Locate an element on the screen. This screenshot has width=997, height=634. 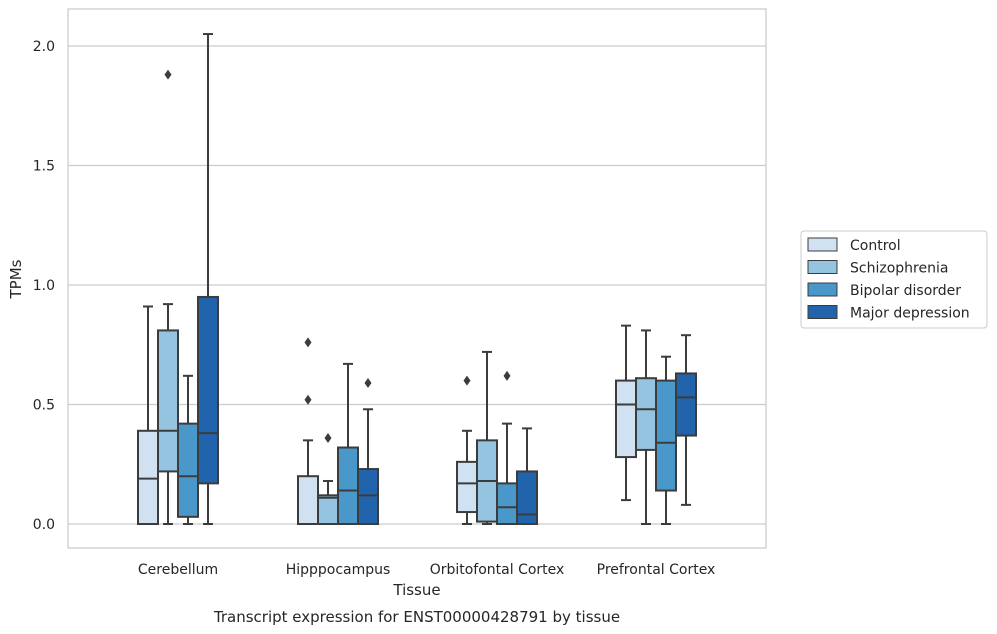
x-axis-label: Tissue is located at coordinates (416, 590).